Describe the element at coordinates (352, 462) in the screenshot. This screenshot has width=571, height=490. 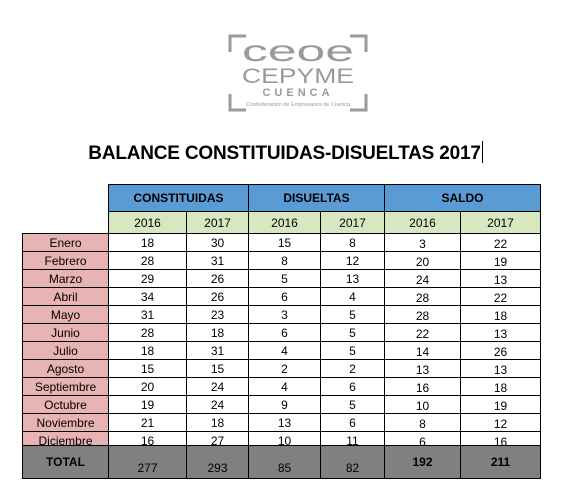
I see `total-cell: 82` at that location.